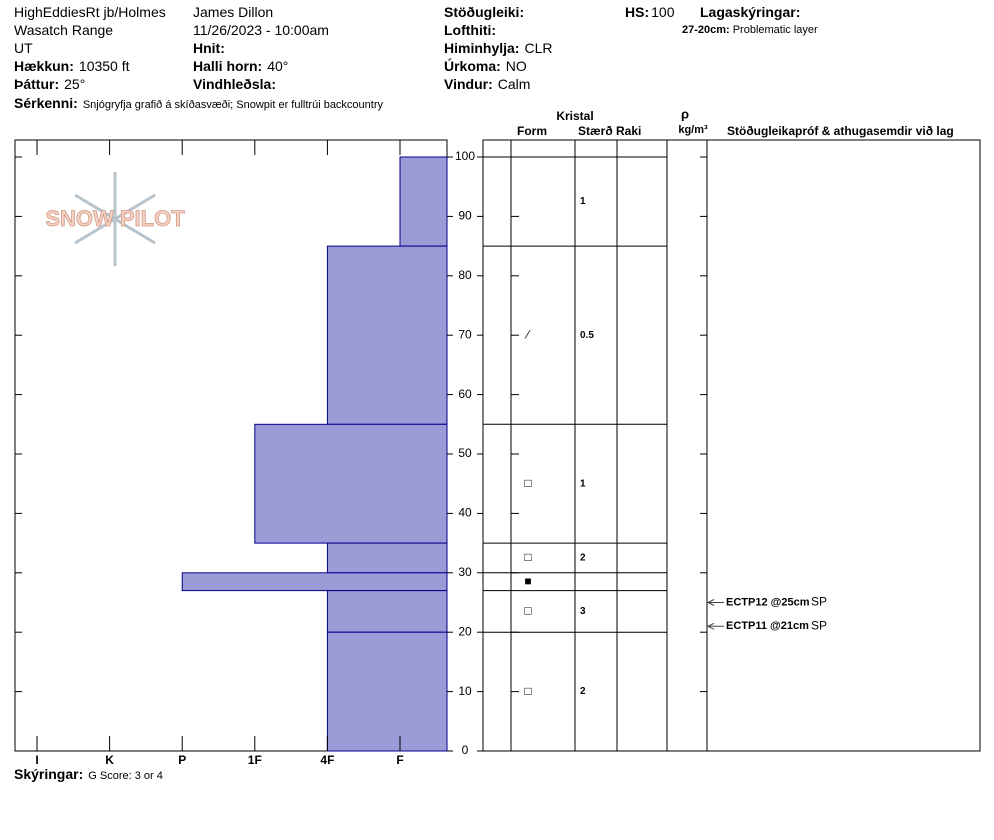 This screenshot has height=840, width=994. I want to click on layer-note: 27-20cm: Problematic layer, so click(750, 30).